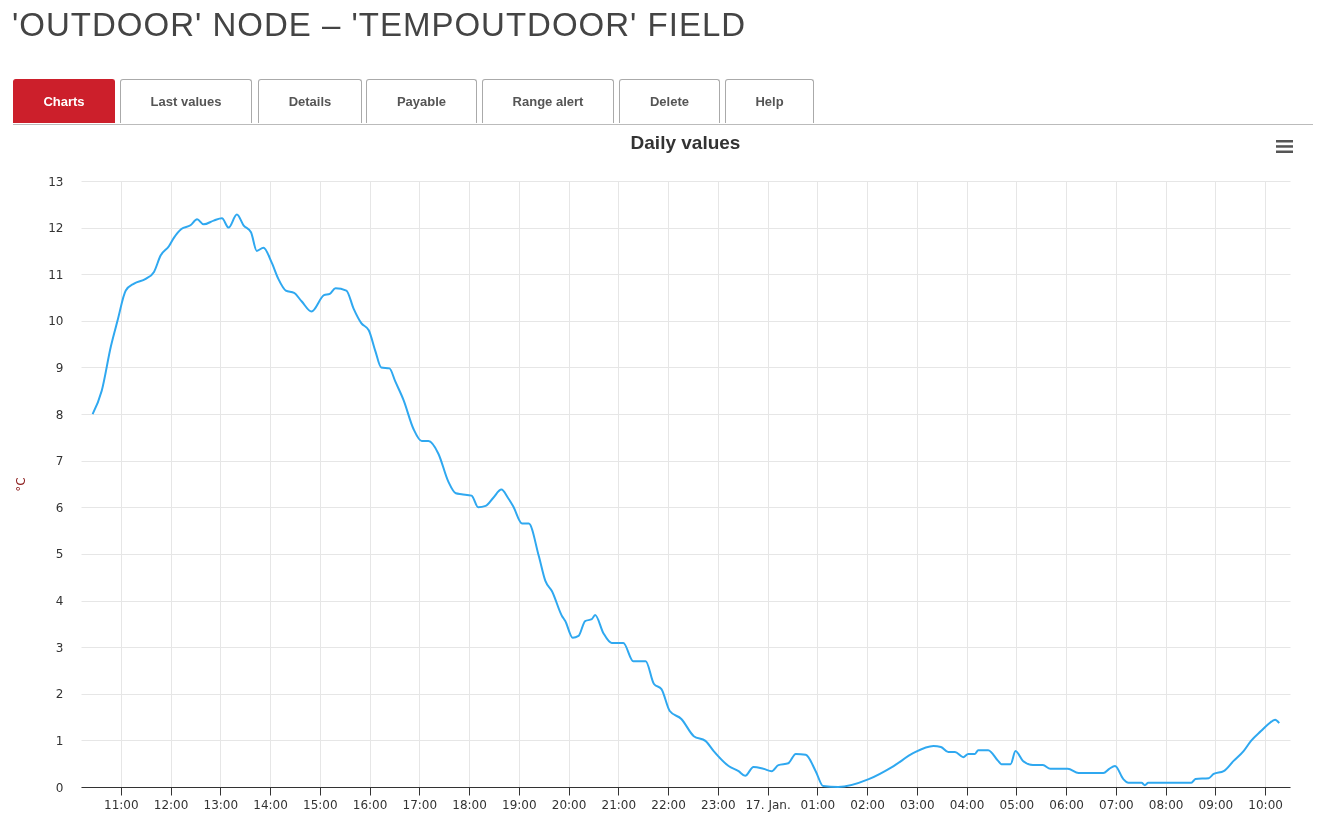 This screenshot has width=1338, height=821. Describe the element at coordinates (1166, 804) in the screenshot. I see `x-tick-label: 08:00` at that location.